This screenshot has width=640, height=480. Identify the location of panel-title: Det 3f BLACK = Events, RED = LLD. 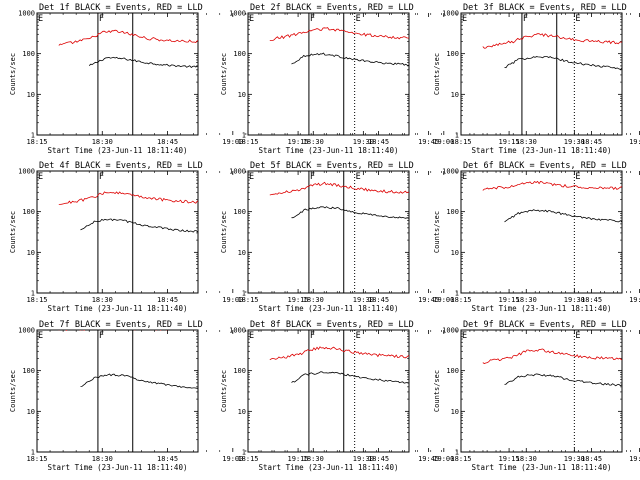
(545, 8).